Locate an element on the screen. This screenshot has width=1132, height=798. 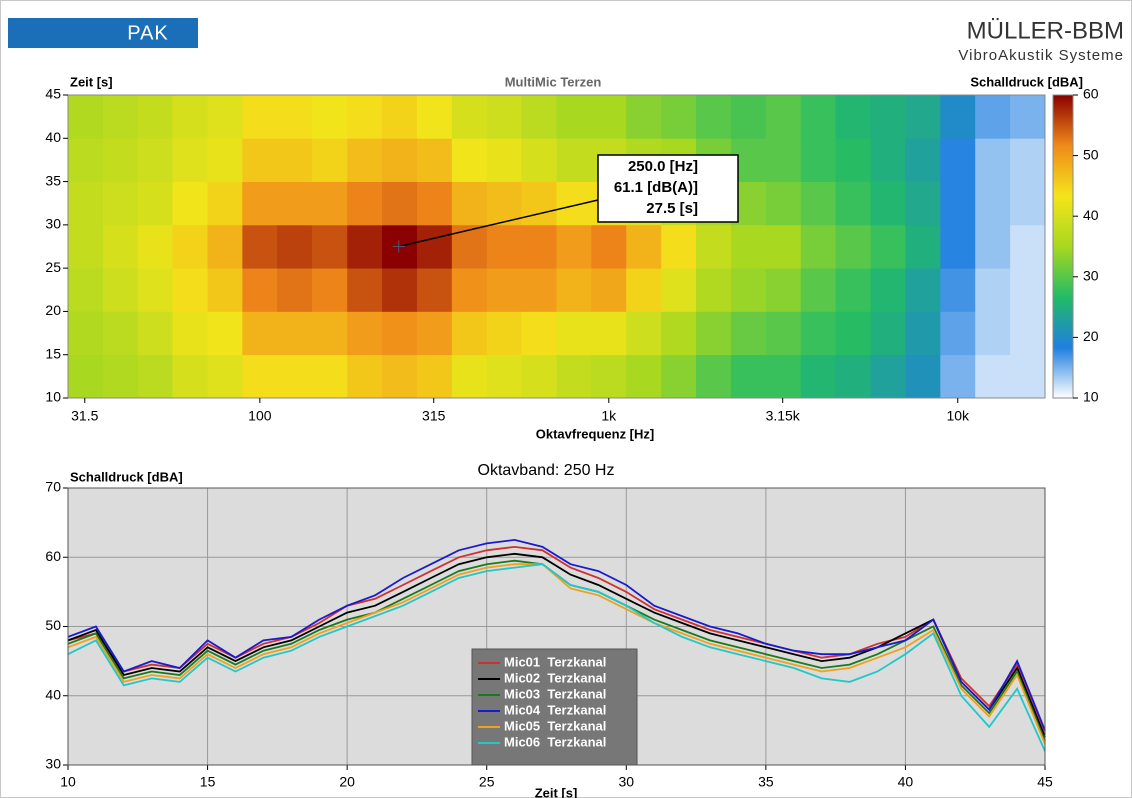
x-tick-label: 315 is located at coordinates (434, 416).